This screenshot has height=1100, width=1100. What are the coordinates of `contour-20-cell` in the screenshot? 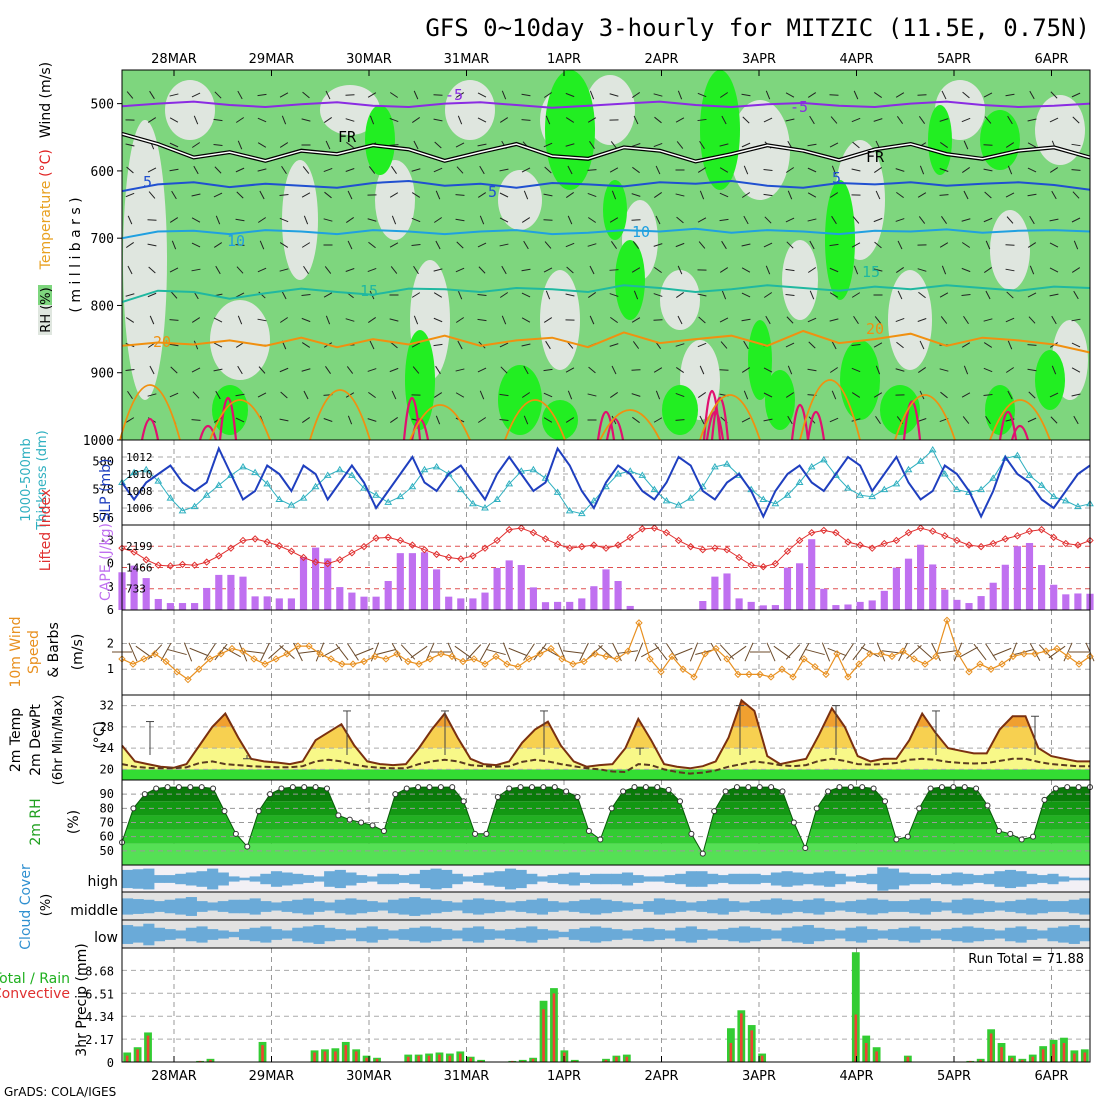 It's located at (440, 422).